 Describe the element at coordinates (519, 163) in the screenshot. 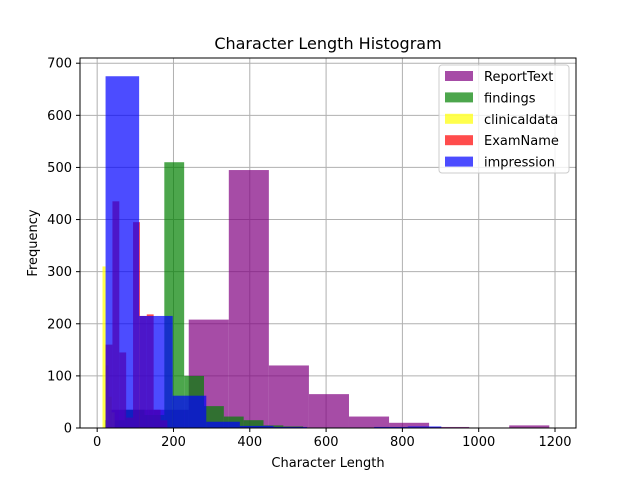

I see `legend-label: impression` at that location.